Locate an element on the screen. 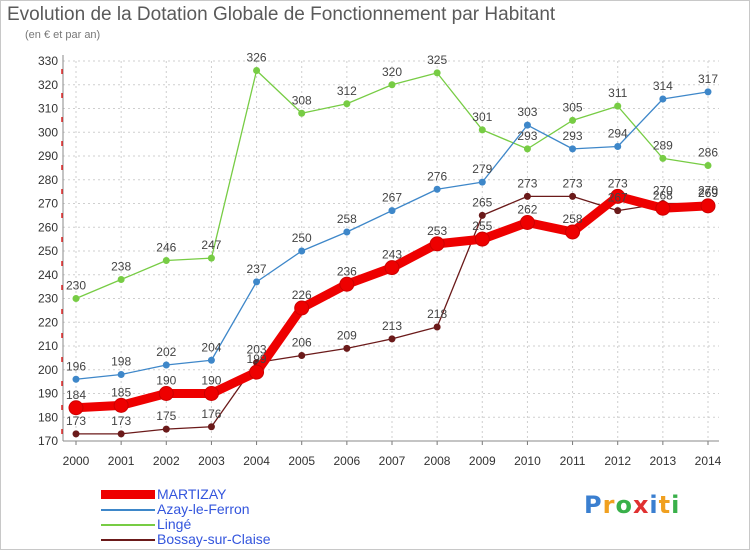 Image resolution: width=750 pixels, height=550 pixels. data-label-linge: 230 is located at coordinates (76, 286).